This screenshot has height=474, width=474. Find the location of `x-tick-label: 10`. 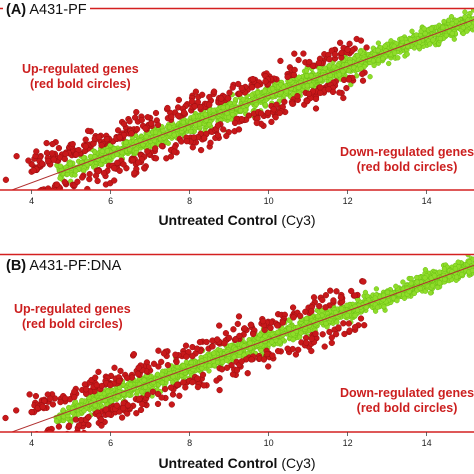

x-tick-label: 10 is located at coordinates (269, 201).